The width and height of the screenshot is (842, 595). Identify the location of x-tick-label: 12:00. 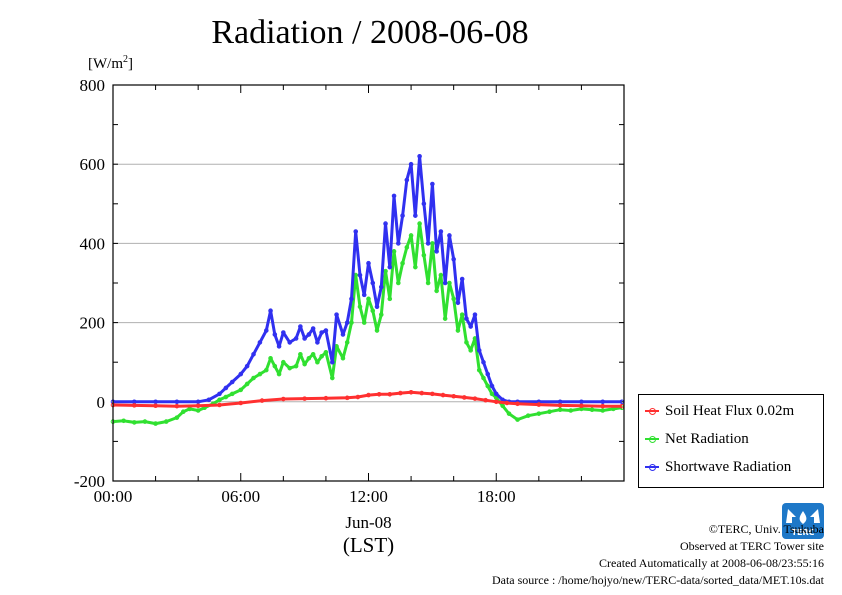
(368, 496).